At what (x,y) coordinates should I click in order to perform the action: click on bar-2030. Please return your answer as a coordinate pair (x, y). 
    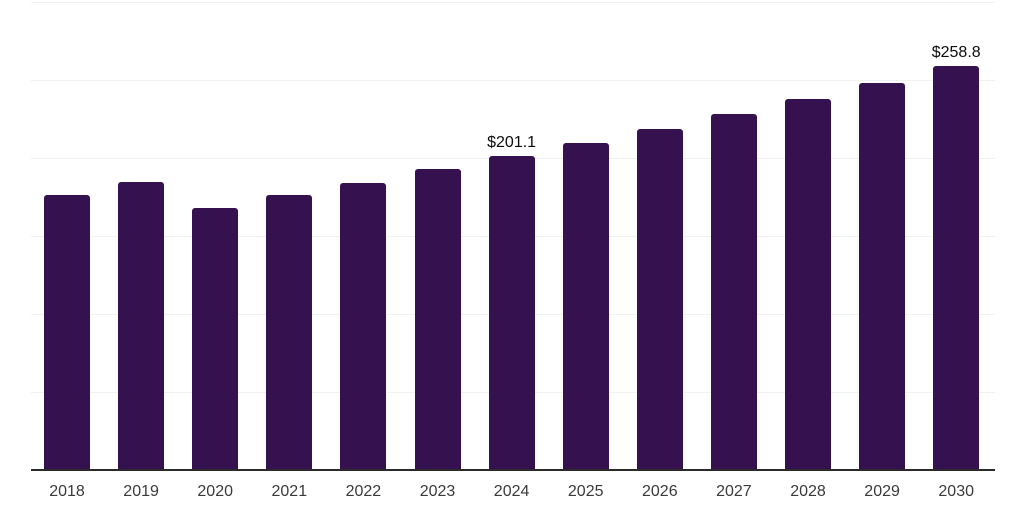
    Looking at the image, I should click on (956, 268).